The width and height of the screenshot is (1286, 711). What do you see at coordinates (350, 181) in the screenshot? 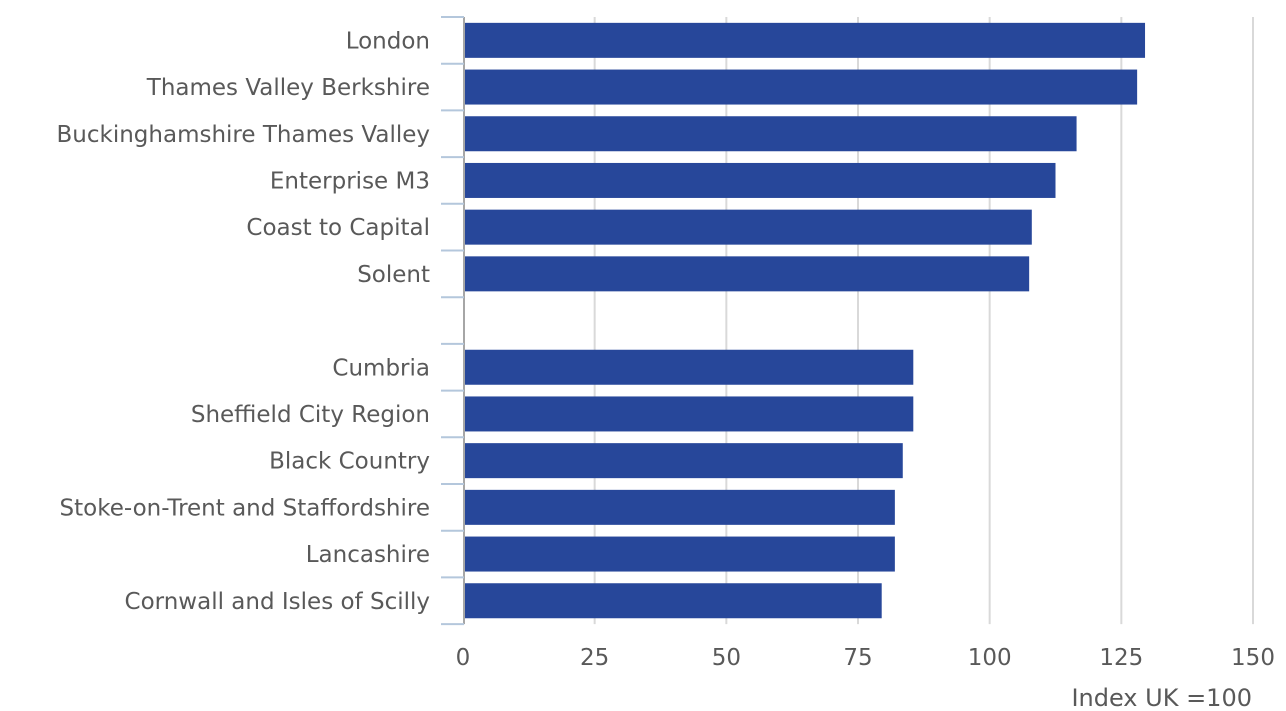
I see `category-label: Enterprise M3` at bounding box center [350, 181].